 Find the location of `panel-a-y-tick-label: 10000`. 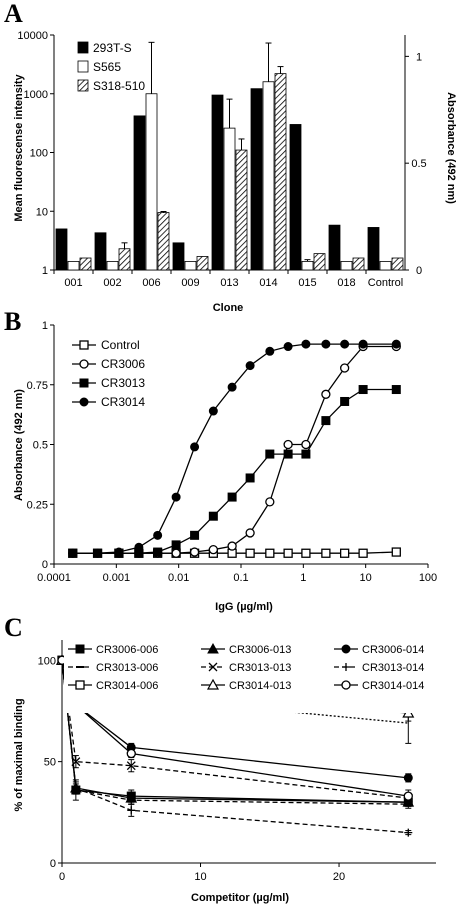

panel-a-y-tick-label: 10000 is located at coordinates (32, 36).